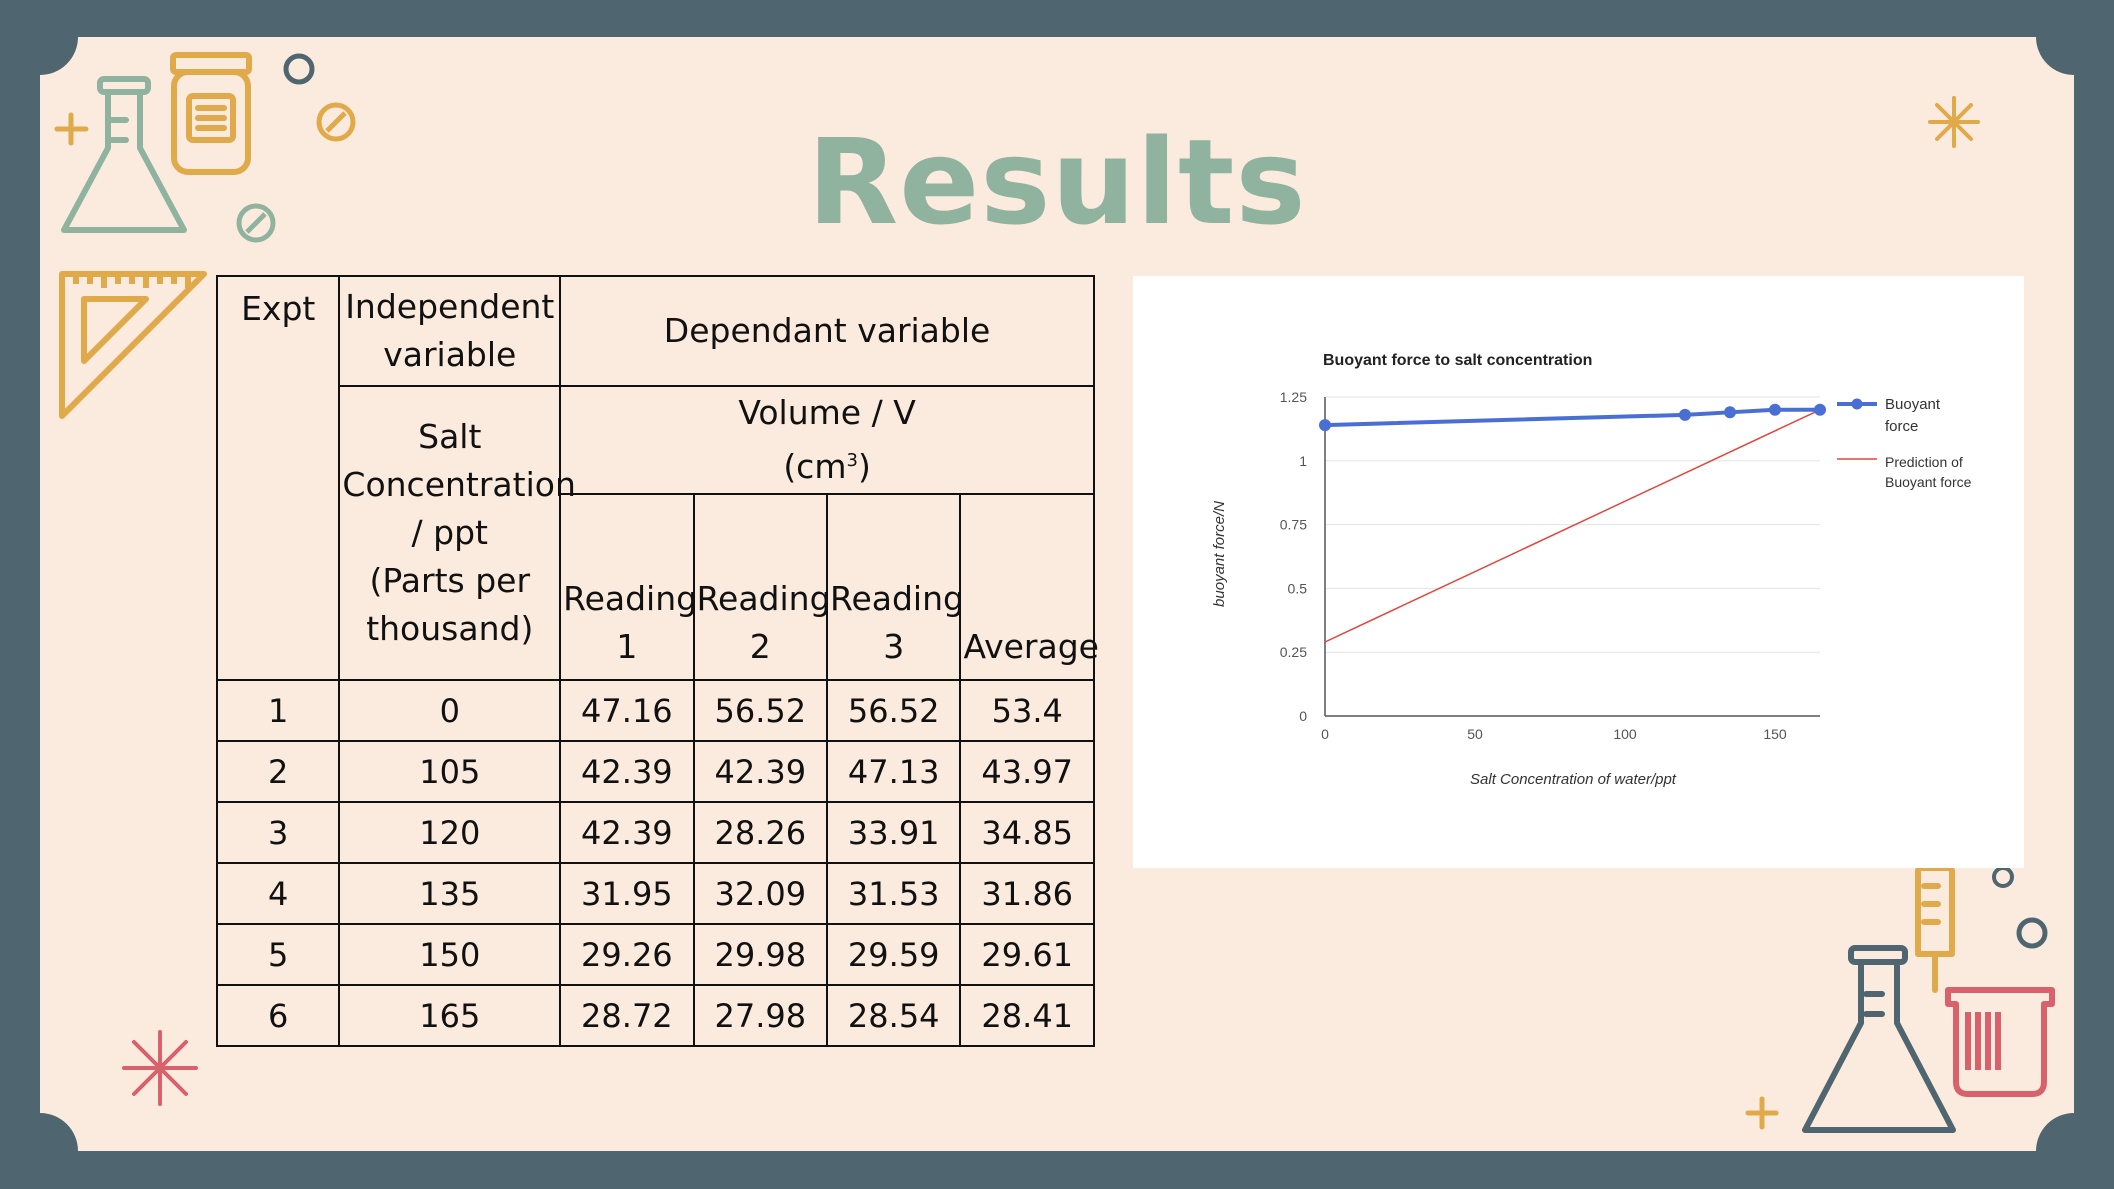 This screenshot has width=2114, height=1189. What do you see at coordinates (1029, 587) in the screenshot?
I see `header-average: Average` at bounding box center [1029, 587].